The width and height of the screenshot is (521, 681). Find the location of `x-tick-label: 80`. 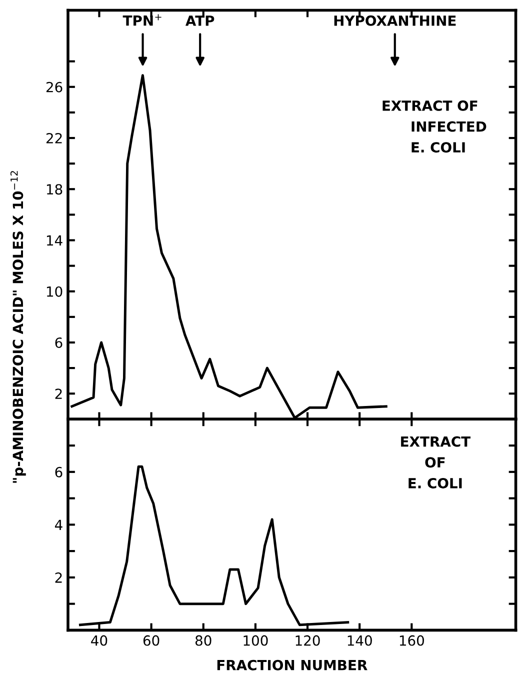

x-tick-label: 80 is located at coordinates (203, 640).